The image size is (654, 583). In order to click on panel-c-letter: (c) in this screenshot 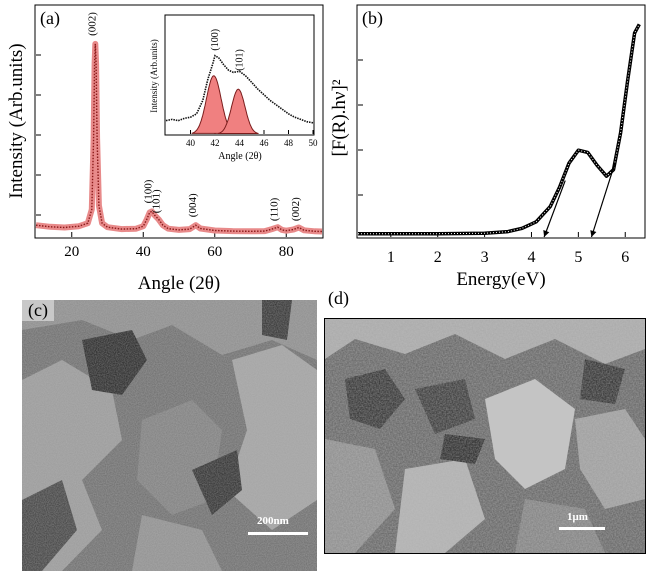, I will do `click(38, 310)`.